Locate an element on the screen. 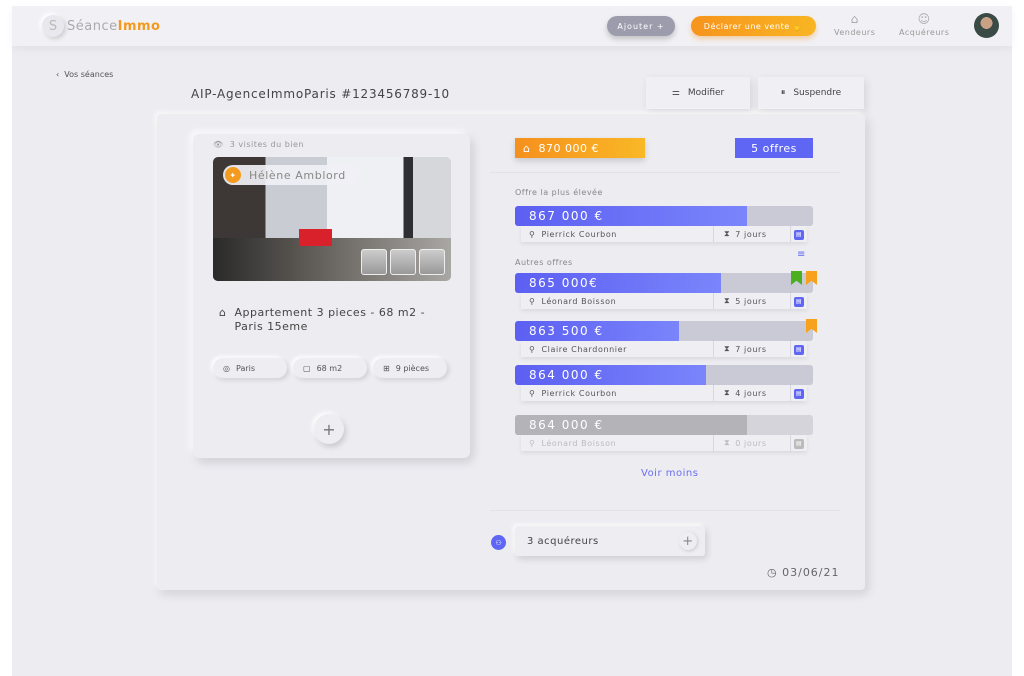  nav-vendeurs: ⌂ Vendeurs is located at coordinates (855, 24).